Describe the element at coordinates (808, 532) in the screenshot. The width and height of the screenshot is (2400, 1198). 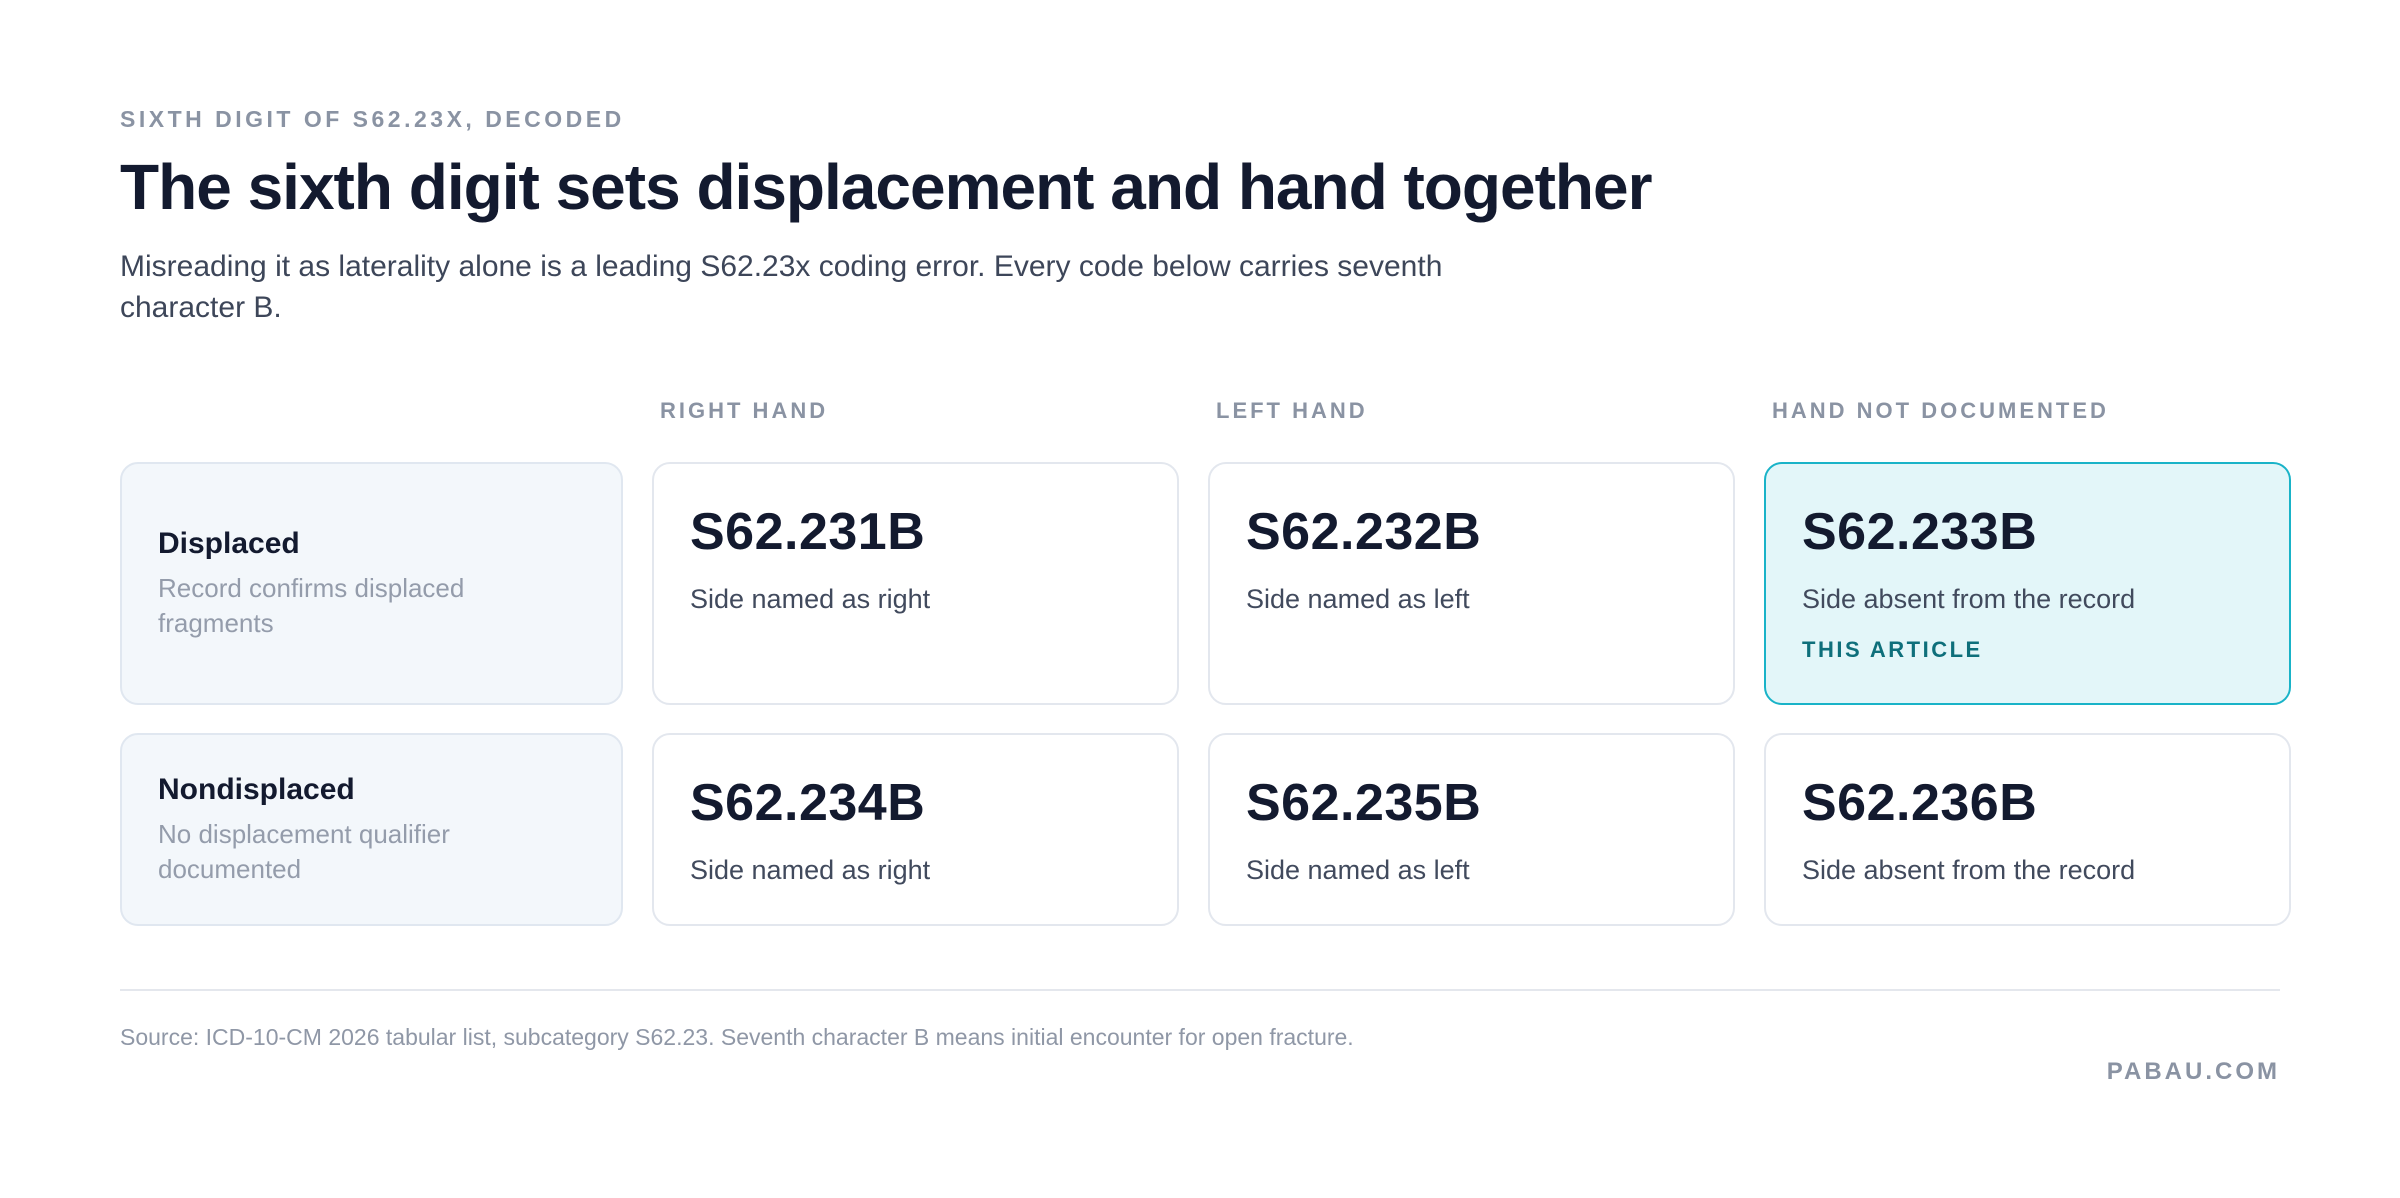
I see `code-value: S62.231B` at that location.